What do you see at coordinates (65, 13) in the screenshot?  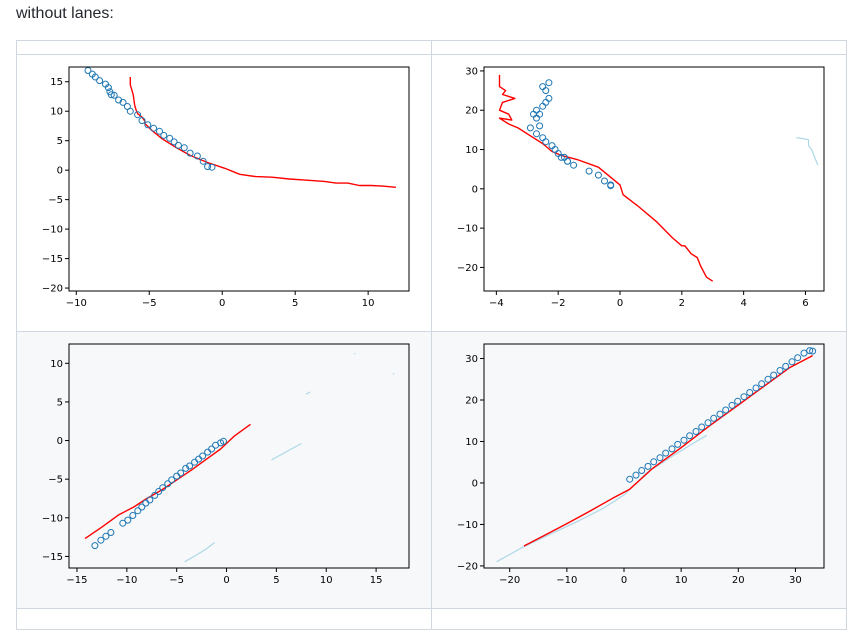 I see `caption: without lanes:` at bounding box center [65, 13].